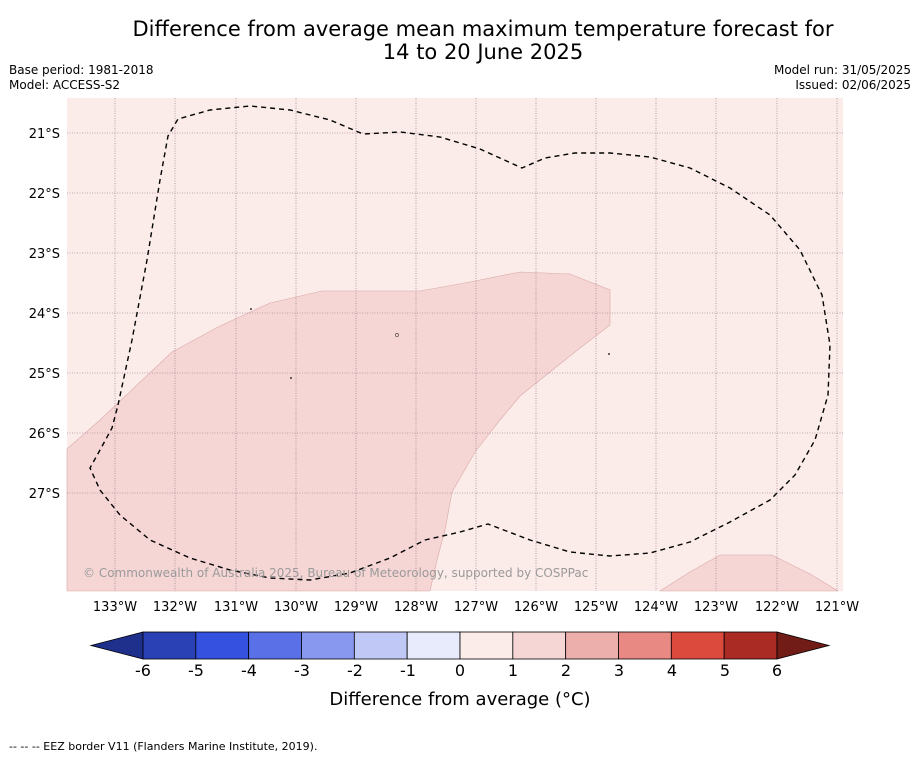  What do you see at coordinates (536, 607) in the screenshot?
I see `lon-label: 126°W` at bounding box center [536, 607].